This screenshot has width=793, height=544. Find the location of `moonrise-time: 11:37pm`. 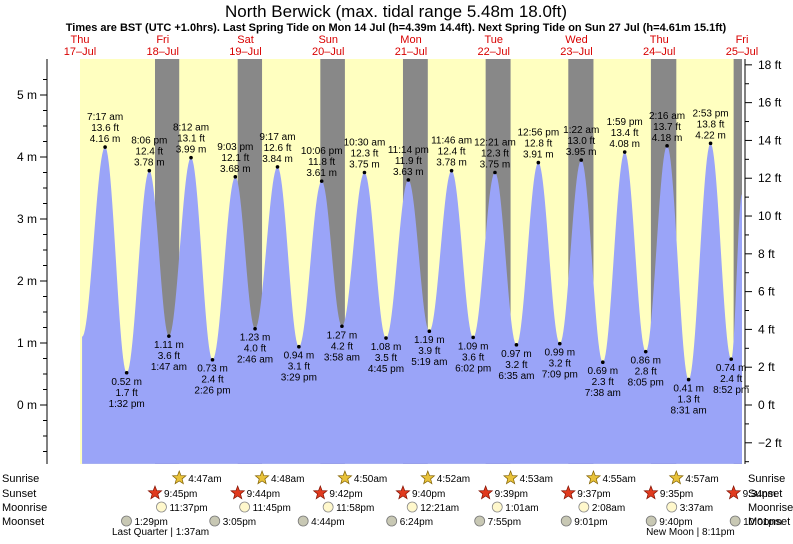

moonrise-time: 11:37pm is located at coordinates (188, 508).